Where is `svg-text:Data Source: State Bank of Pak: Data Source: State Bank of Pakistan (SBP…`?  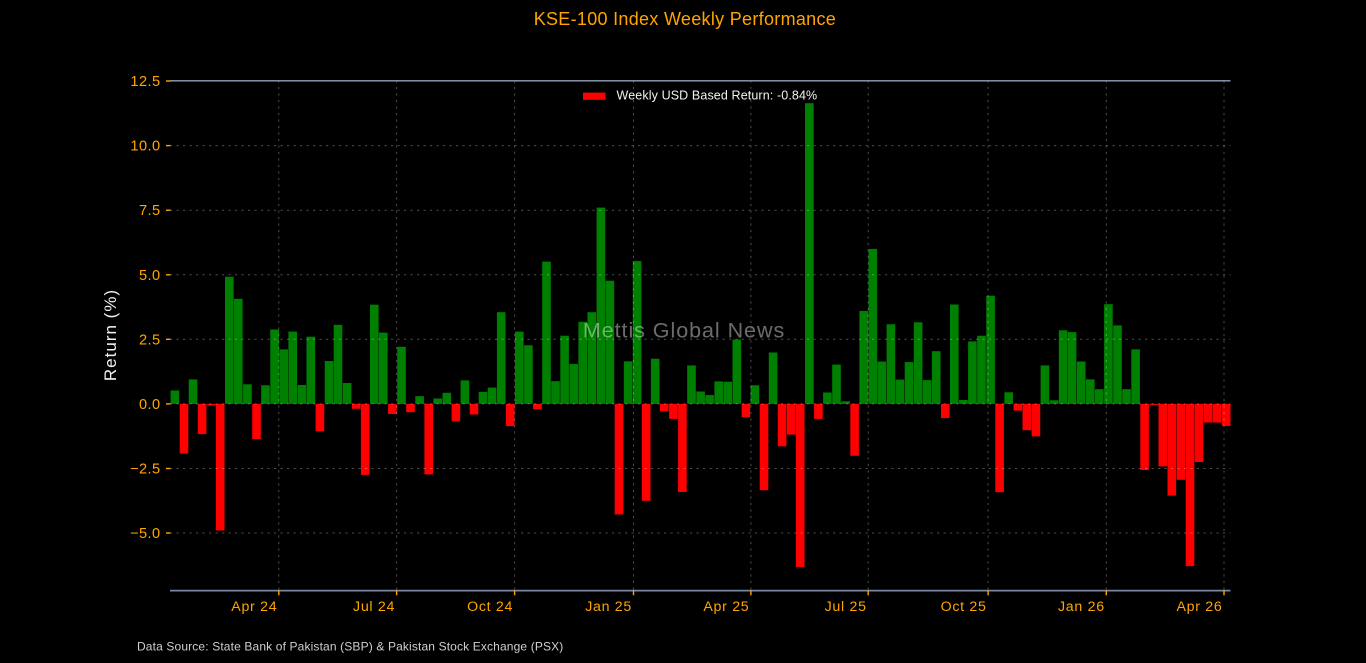 svg-text:Data Source: State Bank of Pak: Data Source: State Bank of Pakistan (SBP… is located at coordinates (350, 647).